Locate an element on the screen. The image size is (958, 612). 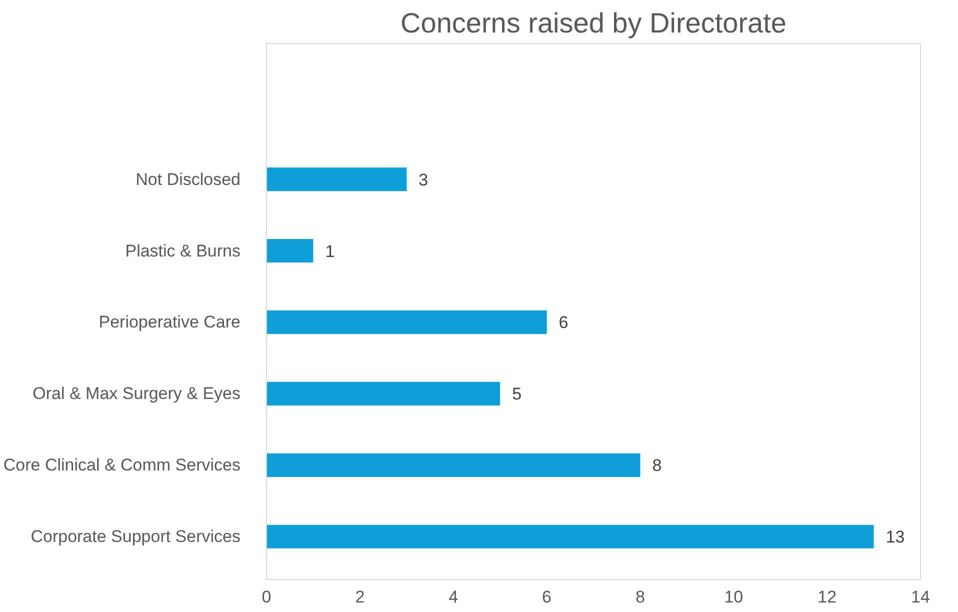
x-tick-label: 2 is located at coordinates (360, 597).